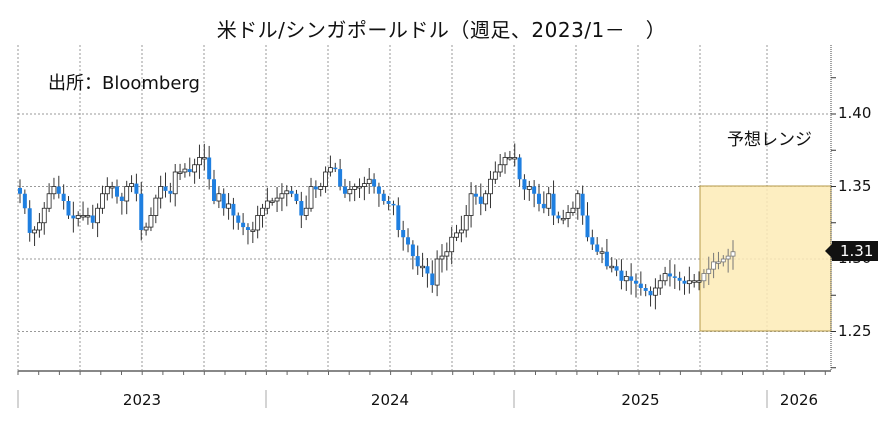  I want to click on y-tick-label: 1.40, so click(855, 113).